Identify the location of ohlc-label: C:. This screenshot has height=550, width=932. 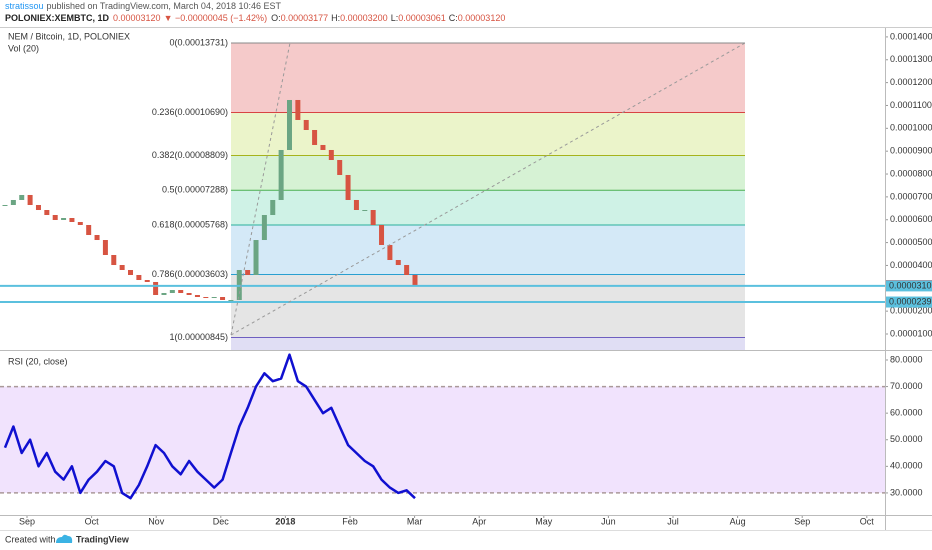
(453, 18).